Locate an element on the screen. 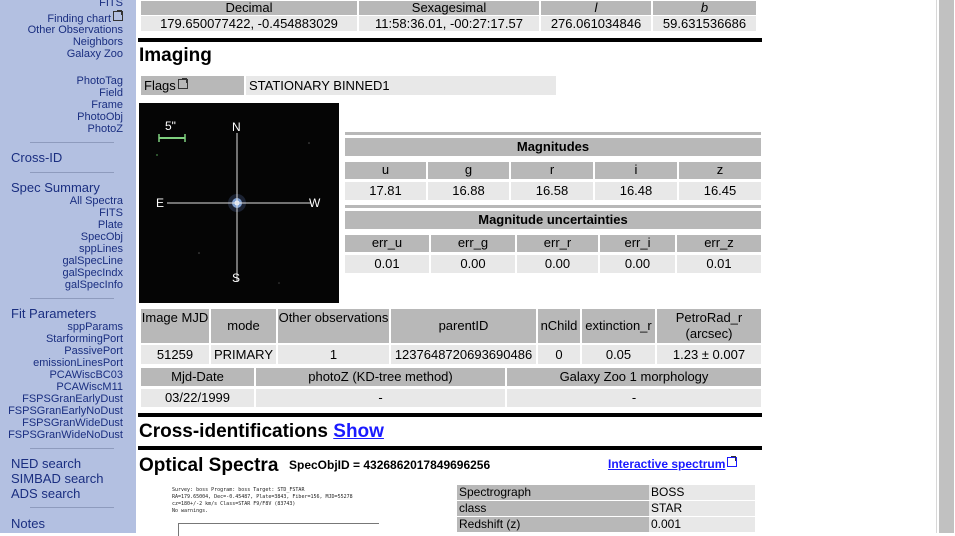 The image size is (955, 536). sidebar-link-all-spectra: All Spectra is located at coordinates (96, 201).